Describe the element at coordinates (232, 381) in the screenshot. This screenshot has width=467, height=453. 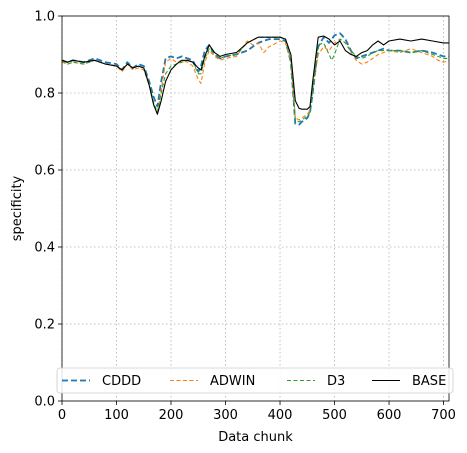
I see `legend-label-adwin: ADWIN` at that location.